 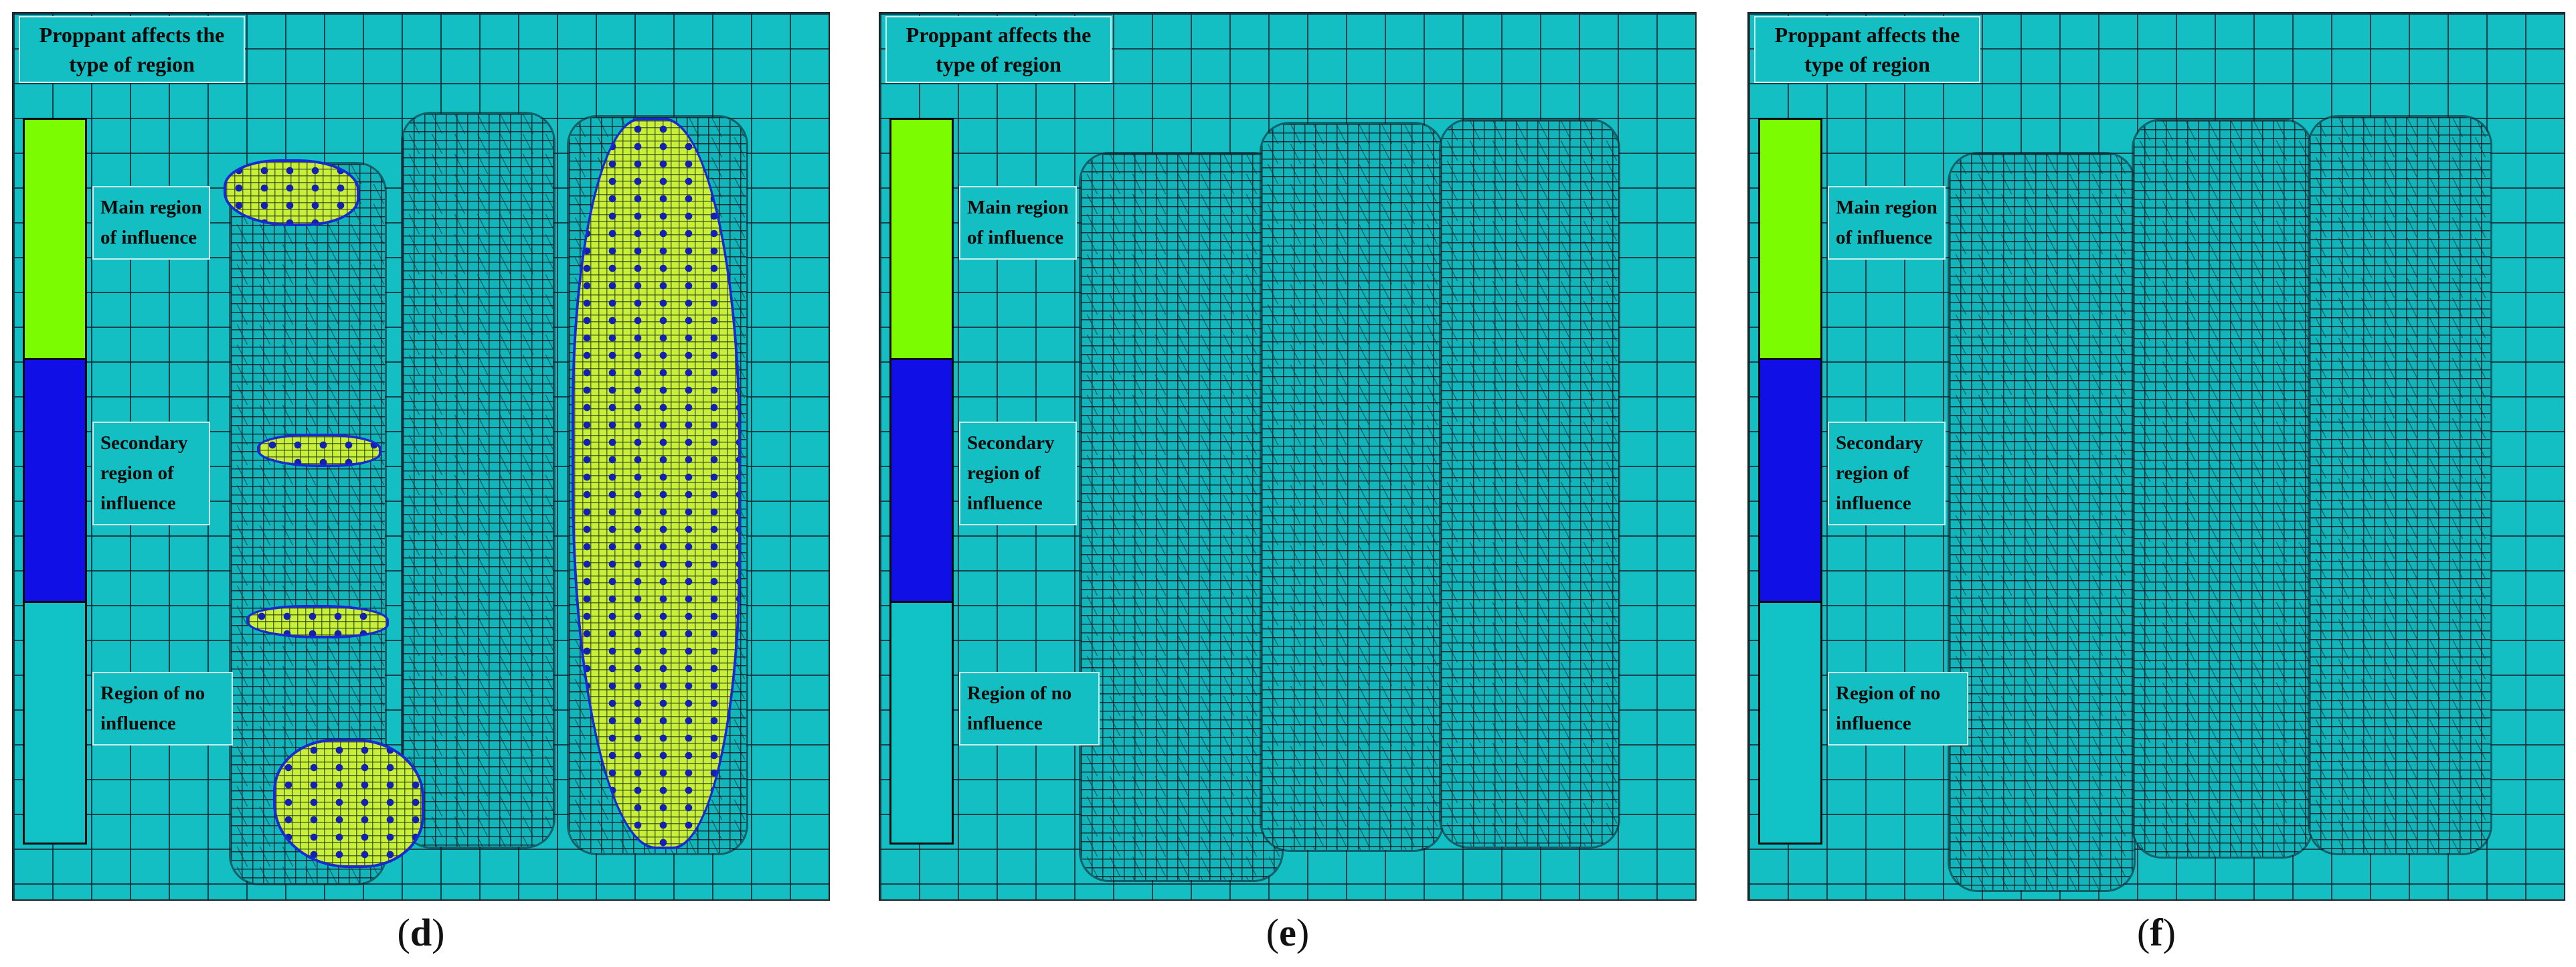 I want to click on panel-caption-d: (d), so click(x=421, y=933).